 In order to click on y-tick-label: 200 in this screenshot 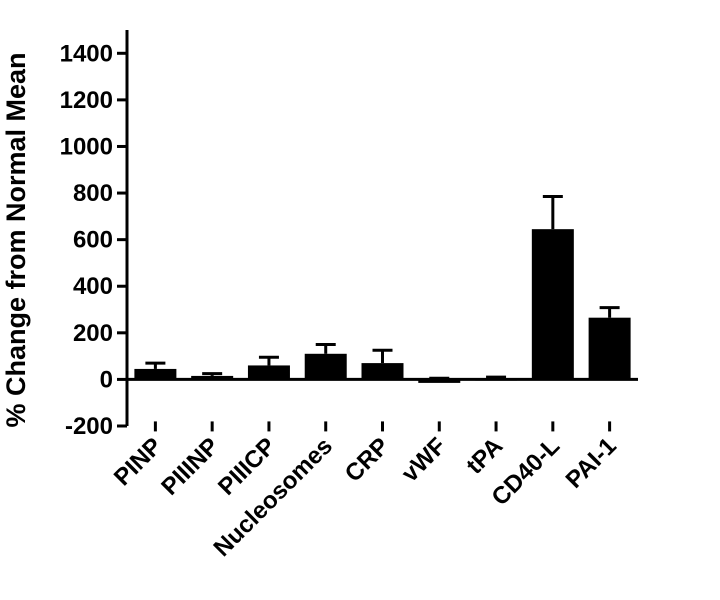, I will do `click(93, 333)`.